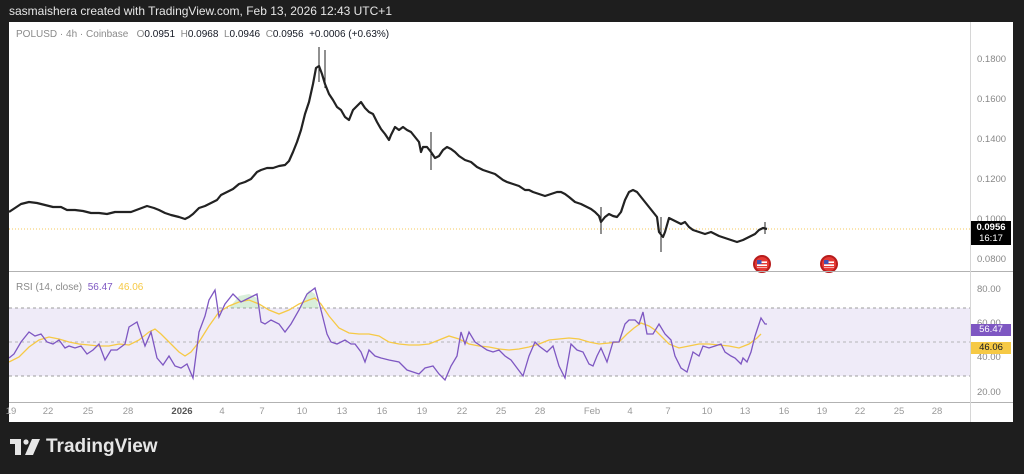  Describe the element at coordinates (184, 34) in the screenshot. I see `high-label: H` at that location.